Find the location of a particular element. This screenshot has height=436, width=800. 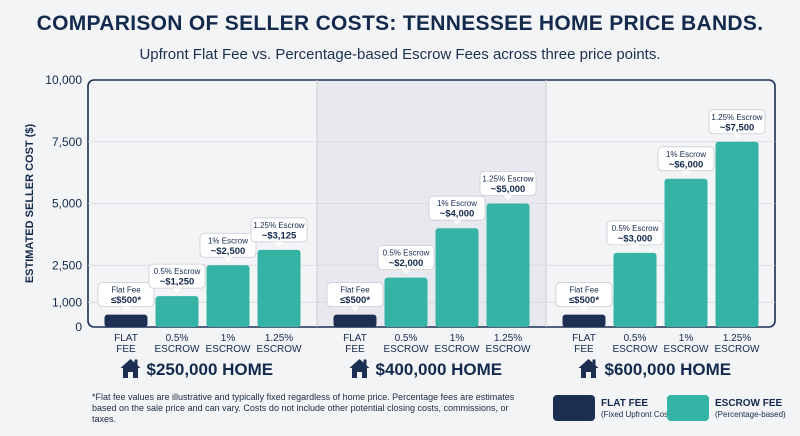

data-label-callout: 1% Escrow~$4,000 is located at coordinates (457, 210).